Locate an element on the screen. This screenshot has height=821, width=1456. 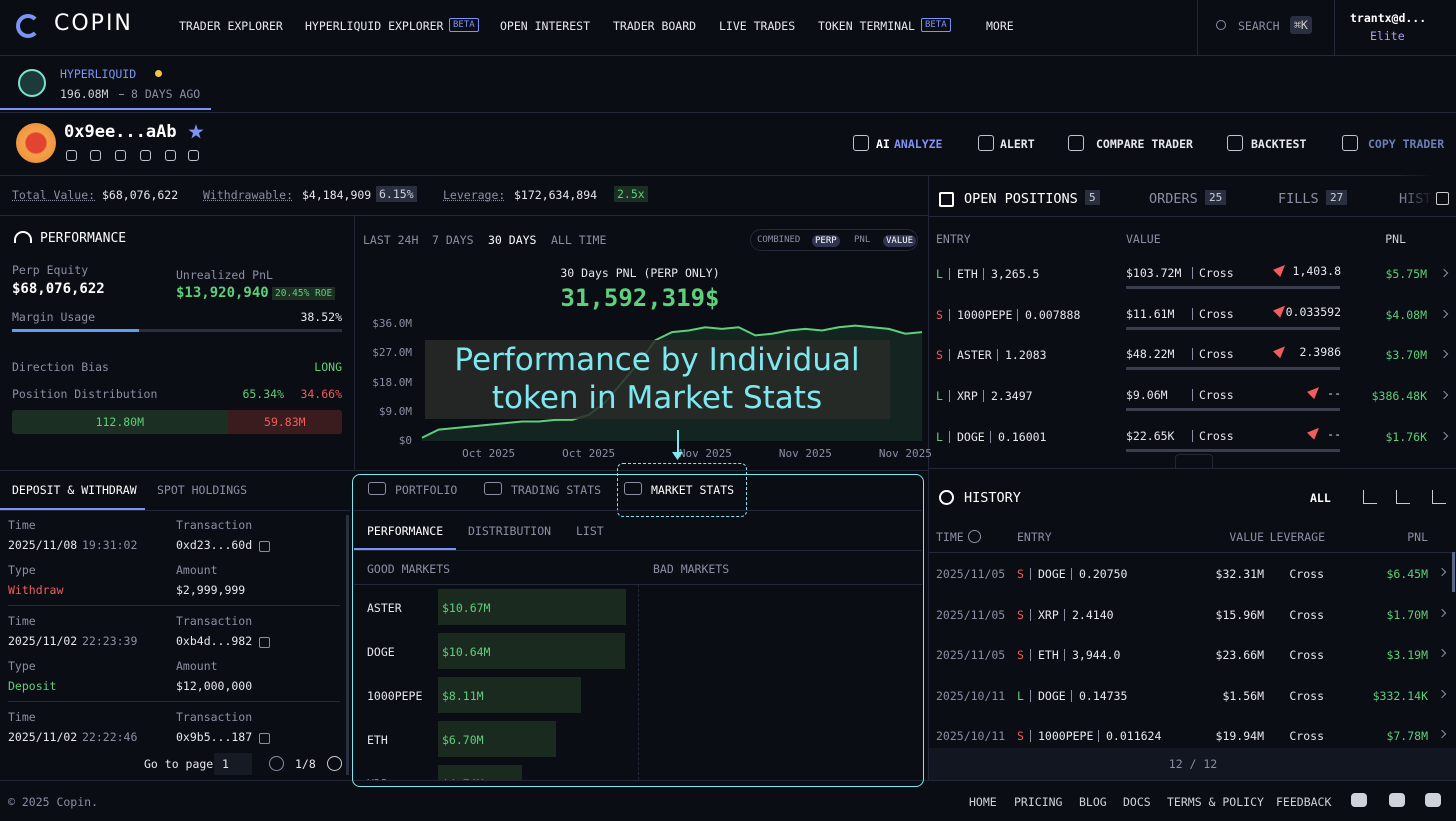
nav-item: TOKEN TERMINAL is located at coordinates (866, 26).